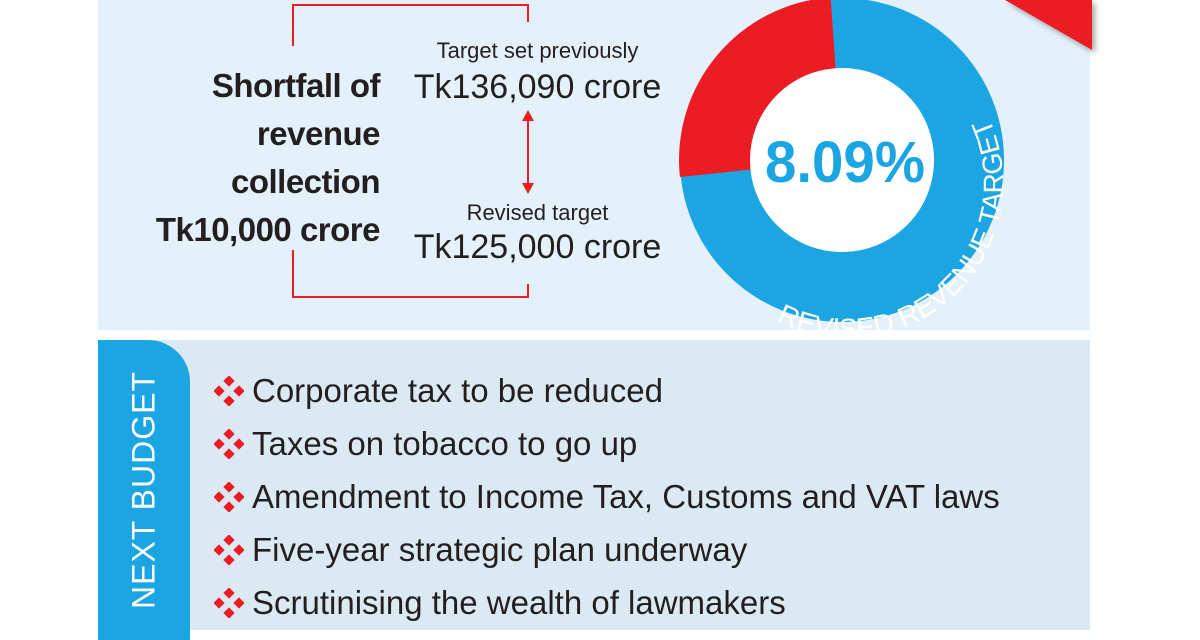 The width and height of the screenshot is (1200, 640). I want to click on bracket-top, so click(410, 25).